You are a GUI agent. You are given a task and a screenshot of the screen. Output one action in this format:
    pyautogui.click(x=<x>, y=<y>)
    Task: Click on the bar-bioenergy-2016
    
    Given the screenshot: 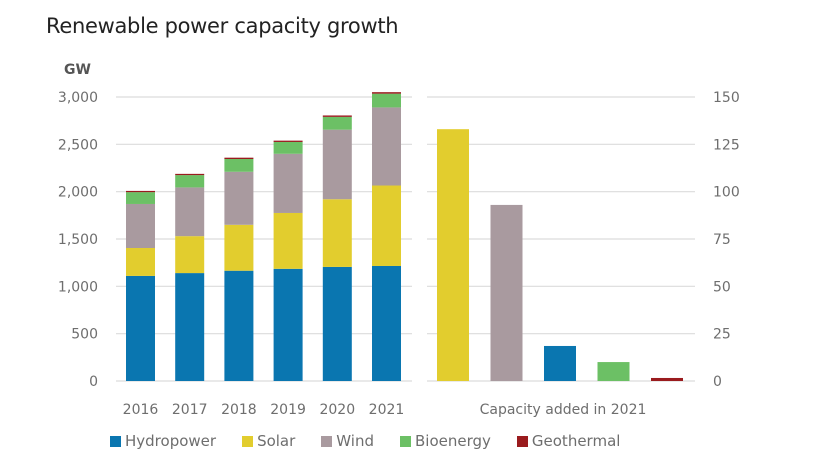 What is the action you would take?
    pyautogui.click(x=140, y=198)
    